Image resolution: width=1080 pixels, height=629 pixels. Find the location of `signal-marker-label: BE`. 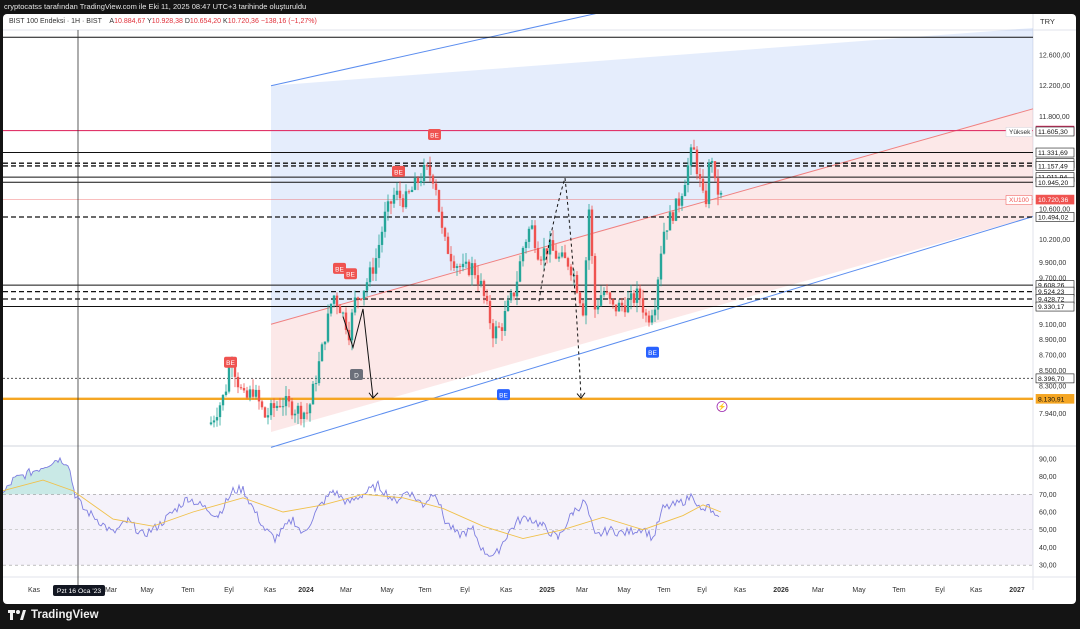

signal-marker-label: BE is located at coordinates (434, 135).